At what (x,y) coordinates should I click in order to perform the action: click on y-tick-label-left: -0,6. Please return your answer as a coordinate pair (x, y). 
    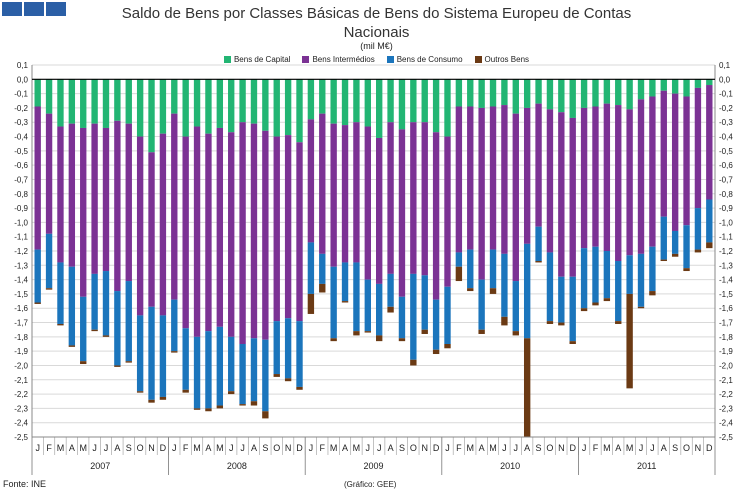
    Looking at the image, I should click on (21, 165).